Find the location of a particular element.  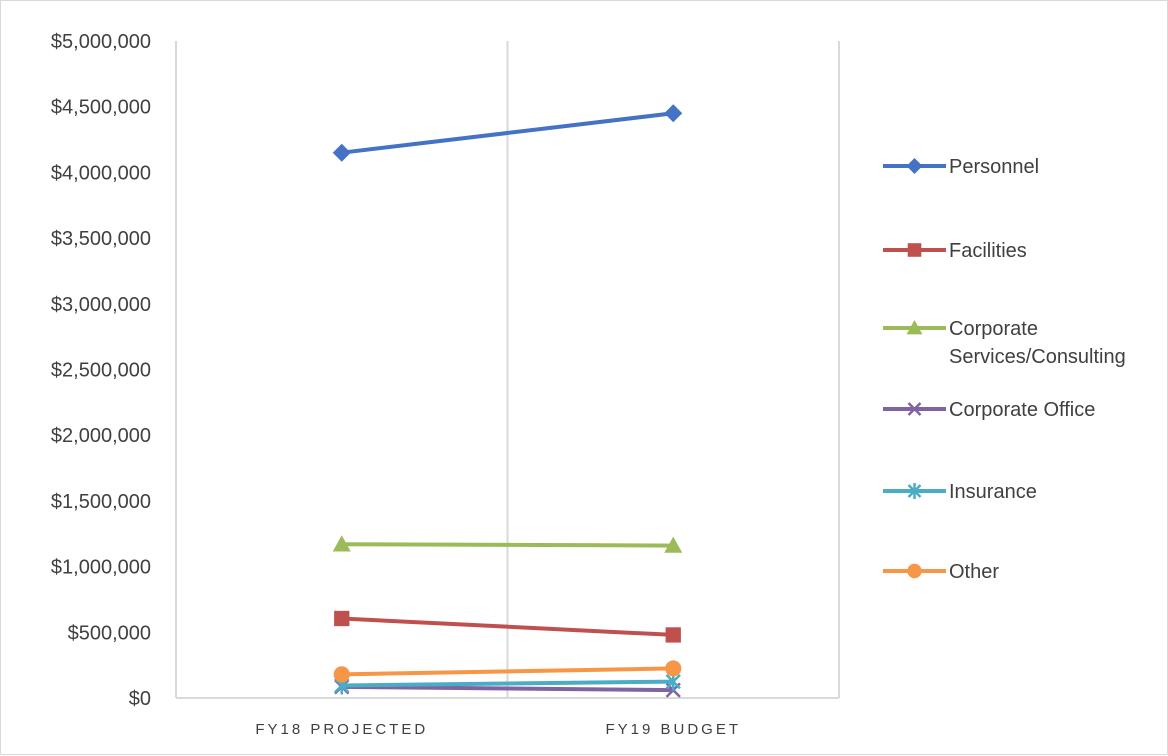

y-tick-label: $500,000 is located at coordinates (109, 633).